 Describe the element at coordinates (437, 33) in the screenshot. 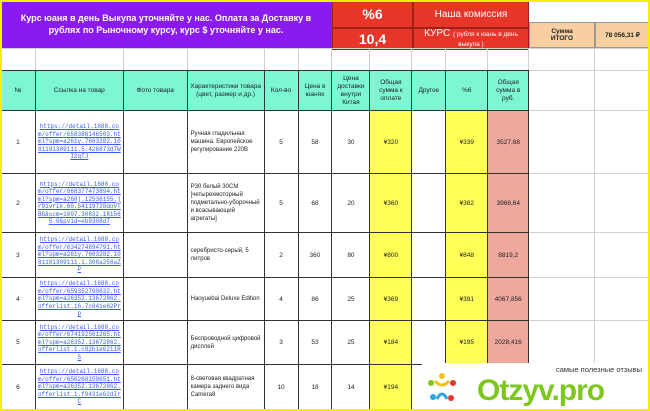

I see `rate-label: КУРС` at that location.